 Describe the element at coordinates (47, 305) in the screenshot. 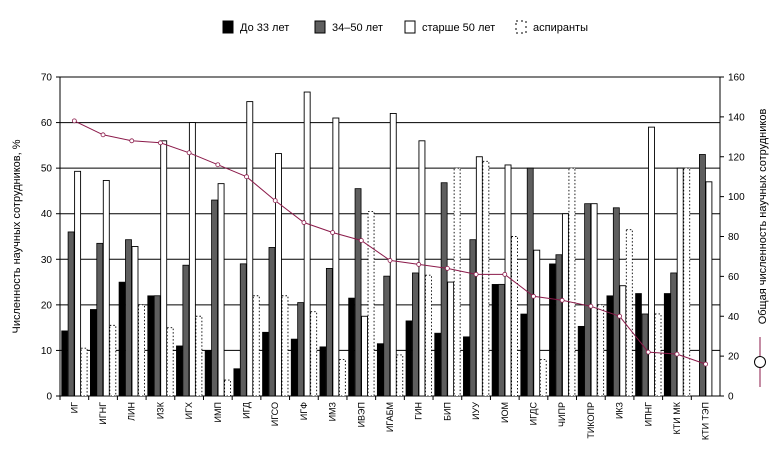

I see `y-tick-label: 20` at that location.